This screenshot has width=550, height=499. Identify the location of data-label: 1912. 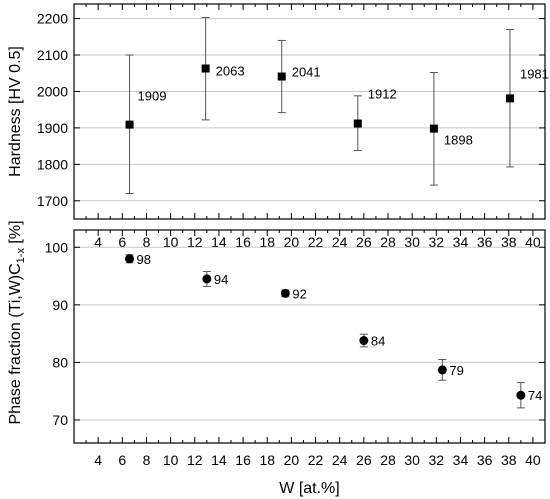
(382, 94).